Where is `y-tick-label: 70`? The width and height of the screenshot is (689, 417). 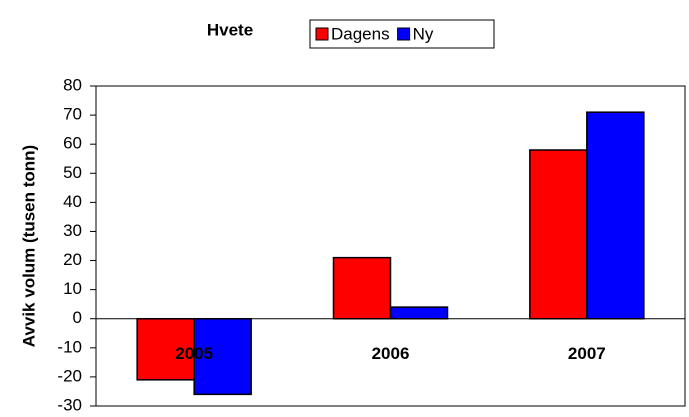 y-tick-label: 70 is located at coordinates (72, 114).